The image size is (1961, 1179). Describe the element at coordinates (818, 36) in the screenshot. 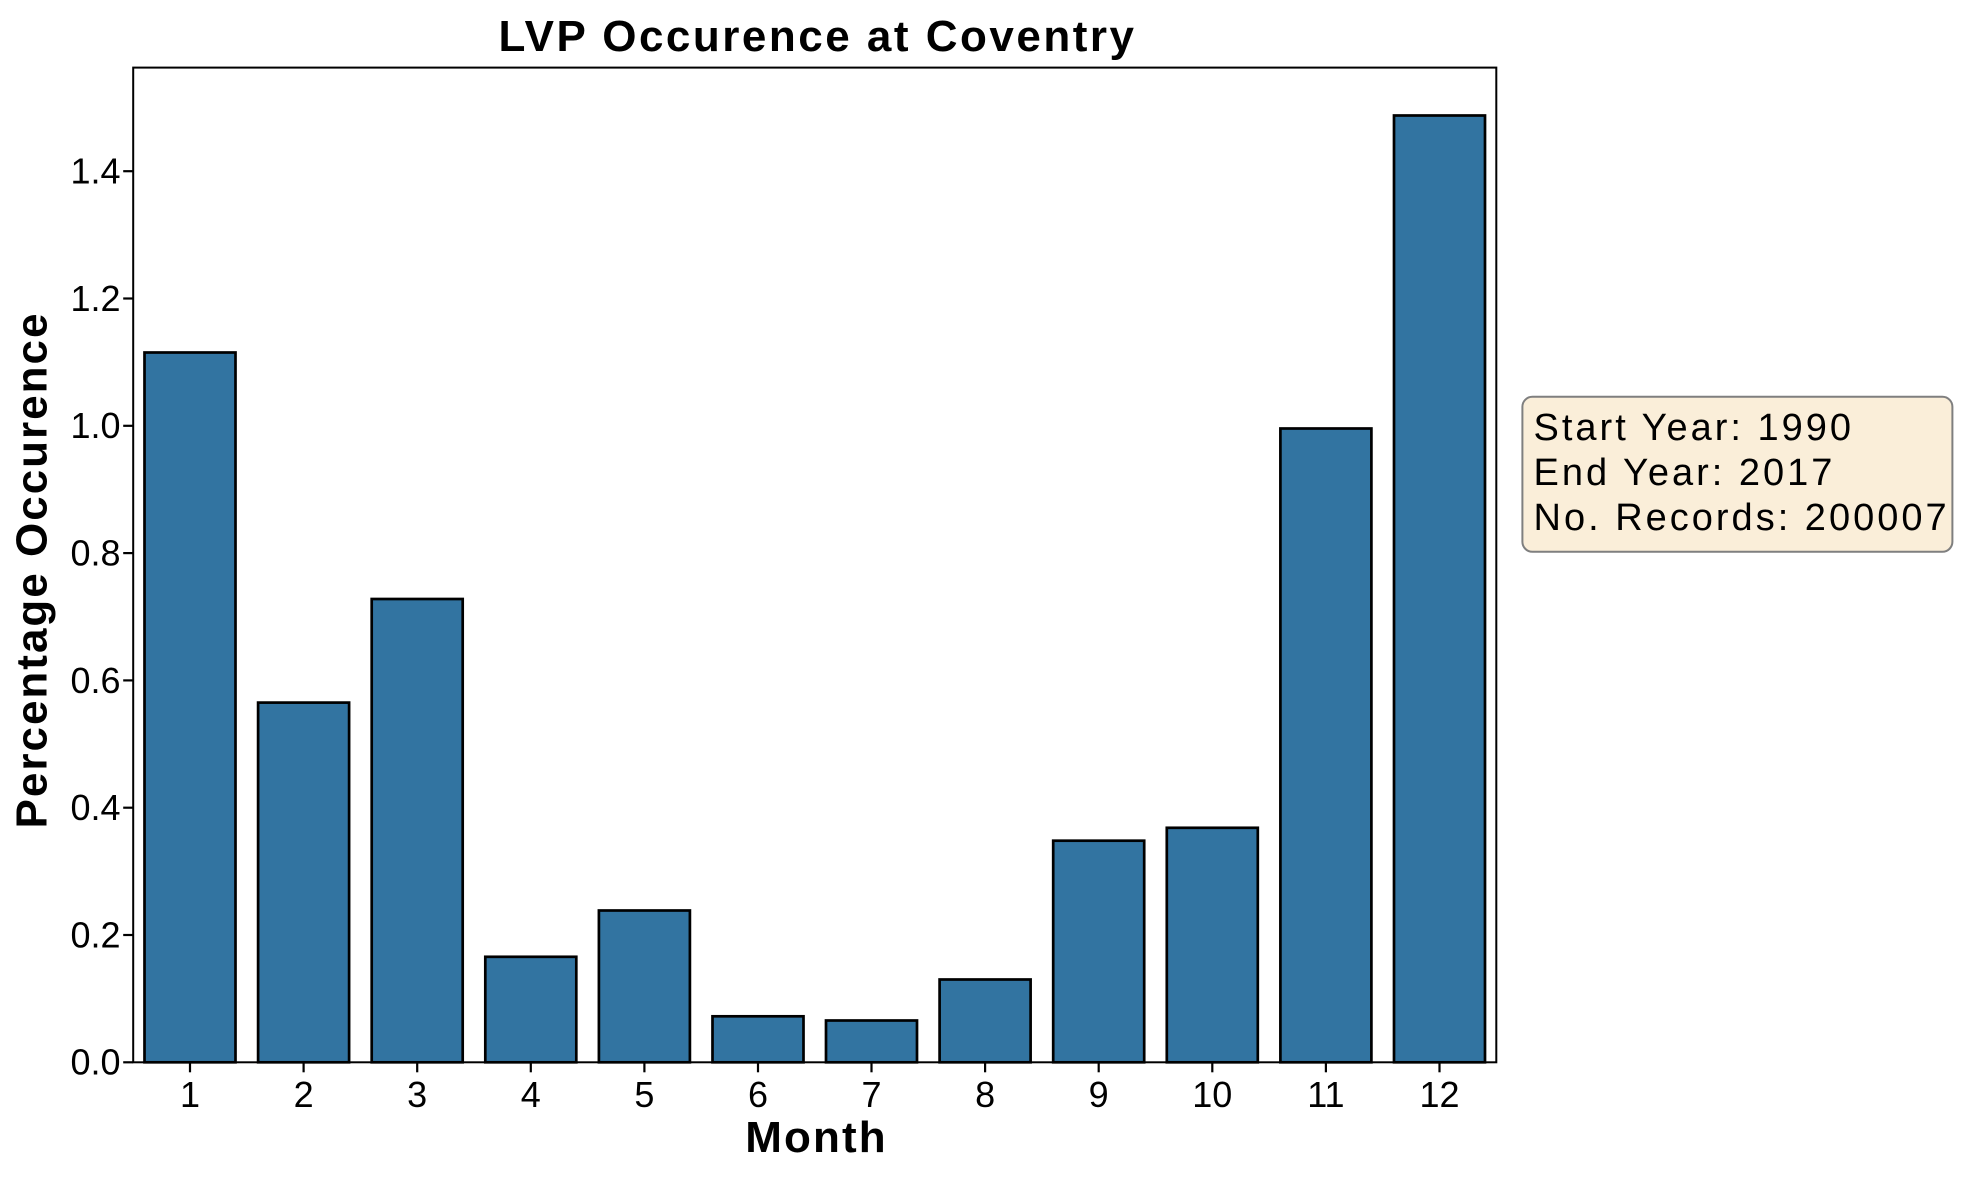

I see `svg-text: LVP Occurence at Coventry` at that location.